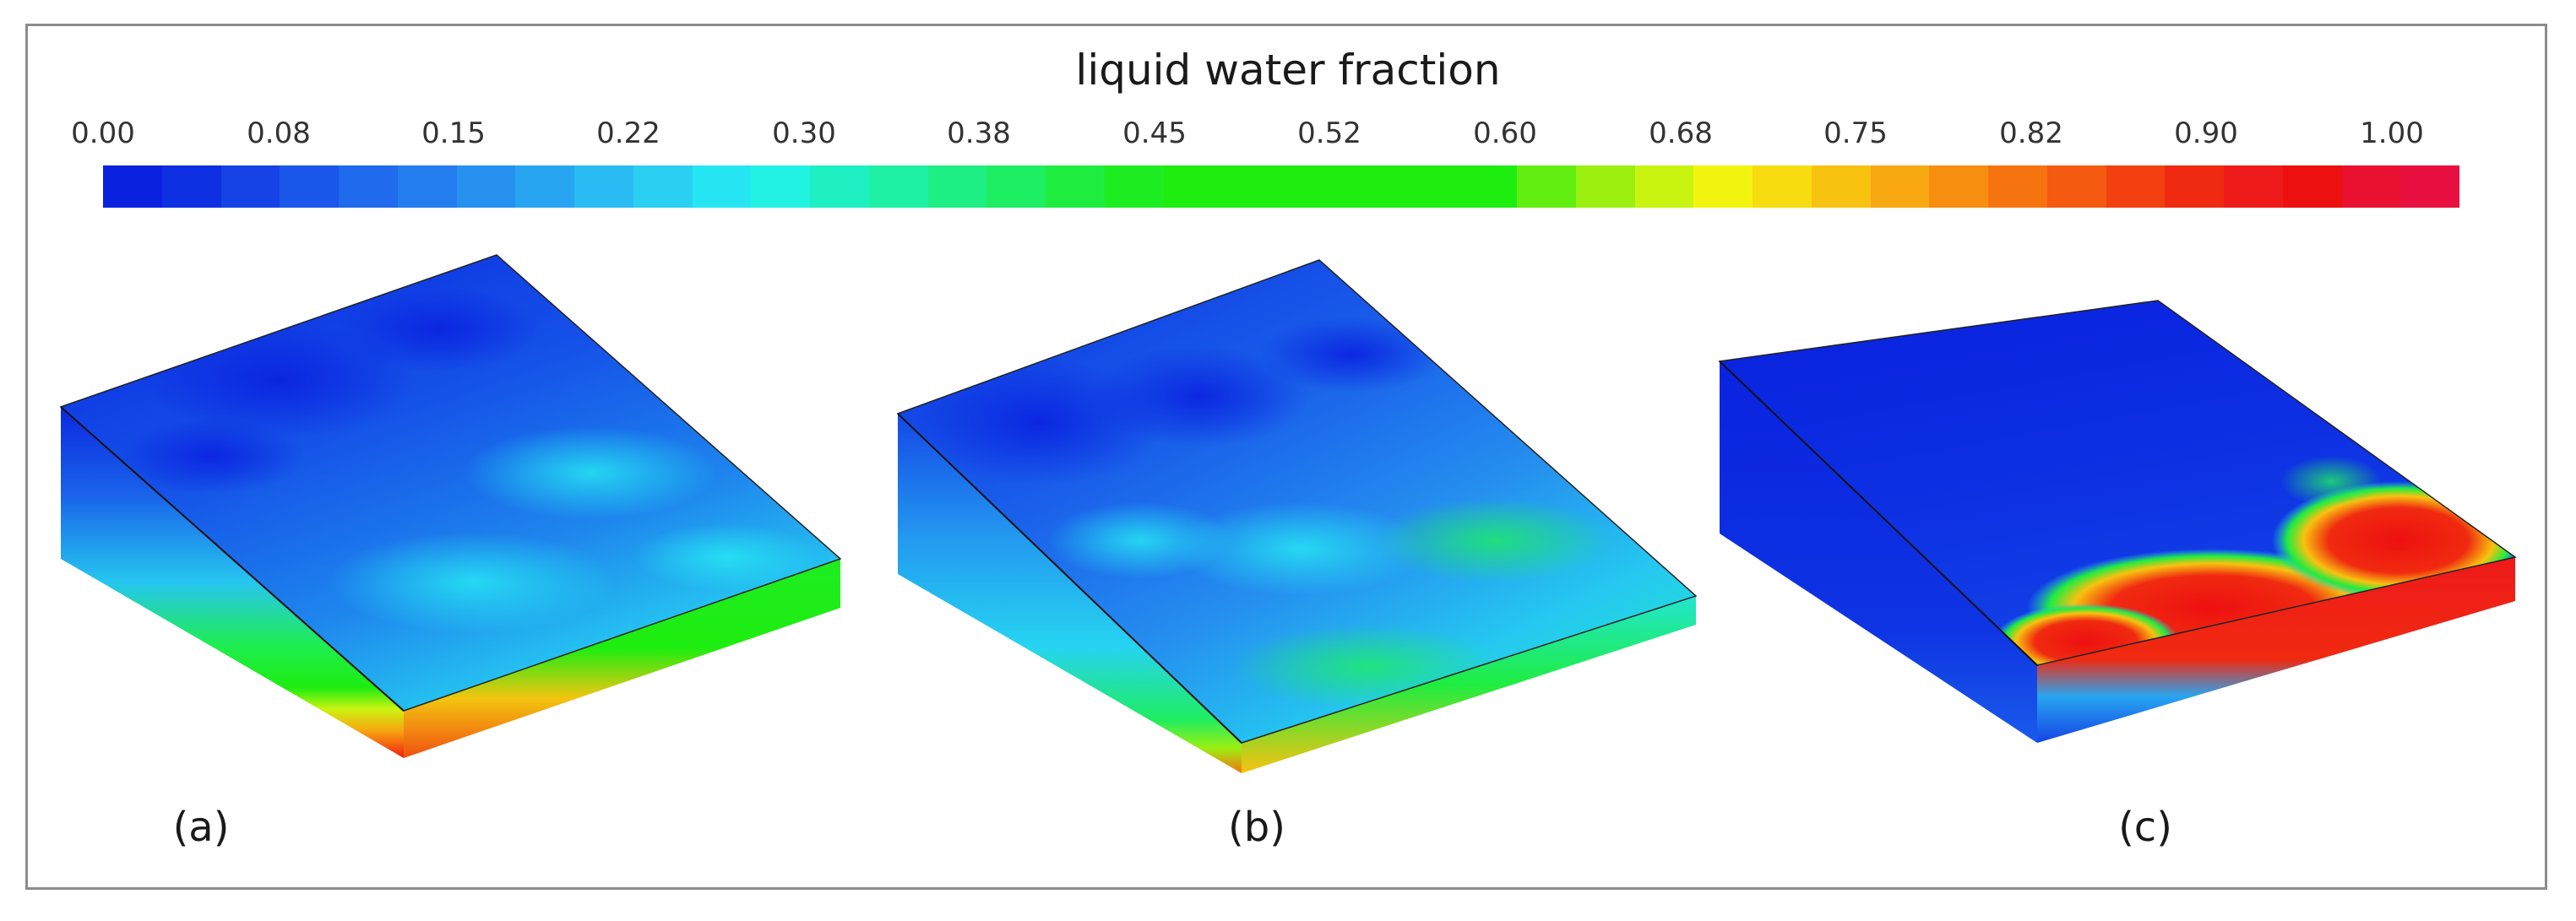  I want to click on tick-label: 0.00, so click(103, 133).